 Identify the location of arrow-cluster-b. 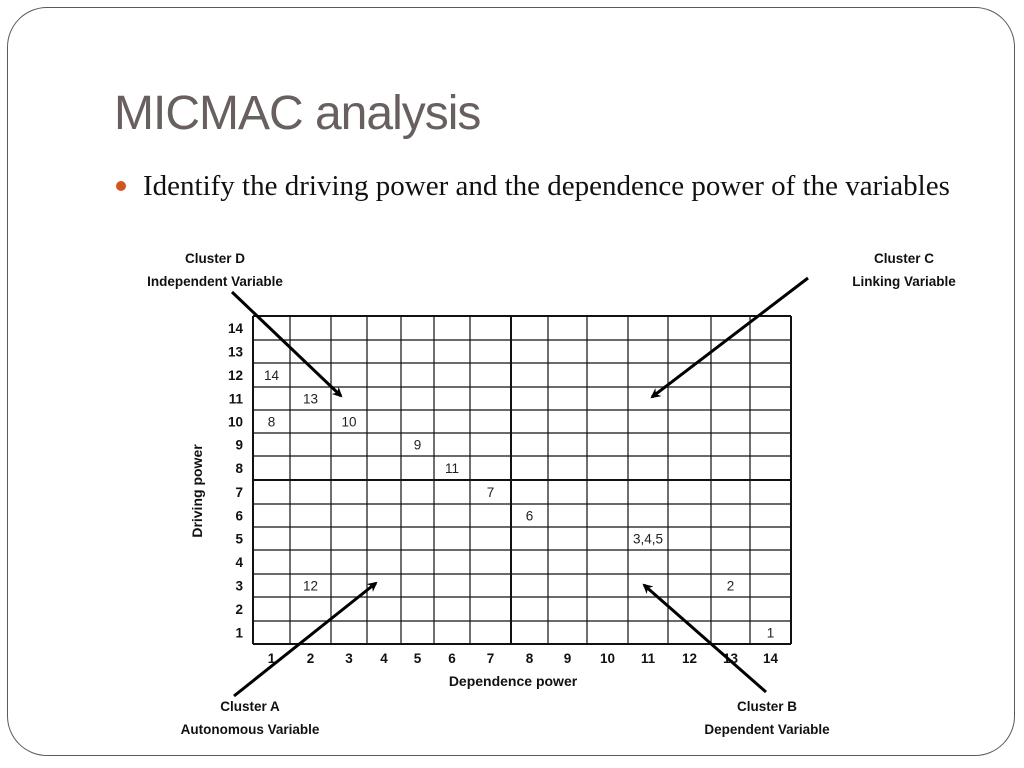
(704, 638).